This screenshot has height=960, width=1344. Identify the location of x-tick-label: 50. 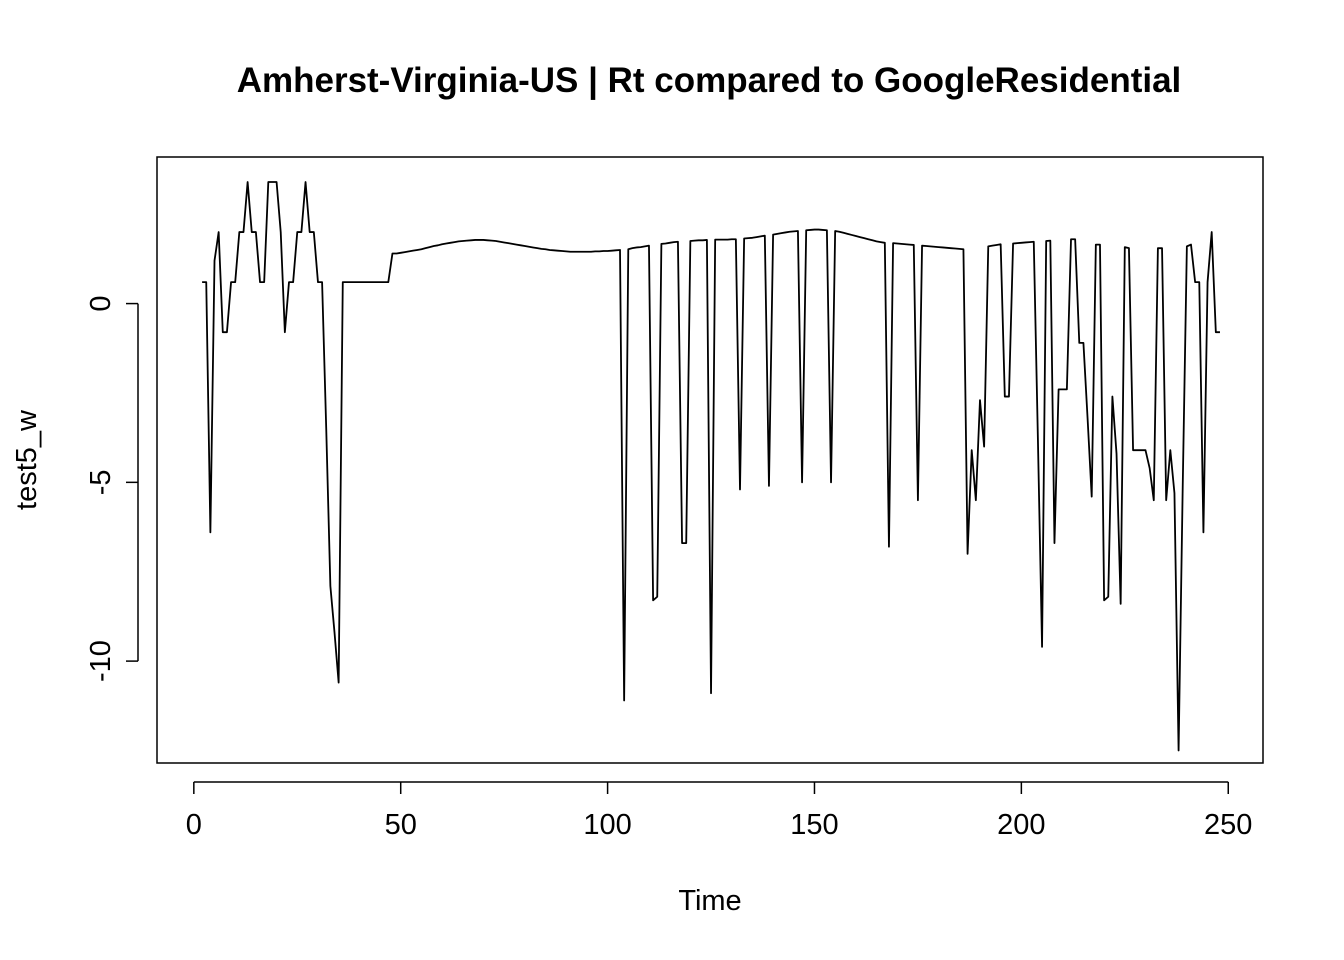
(401, 825).